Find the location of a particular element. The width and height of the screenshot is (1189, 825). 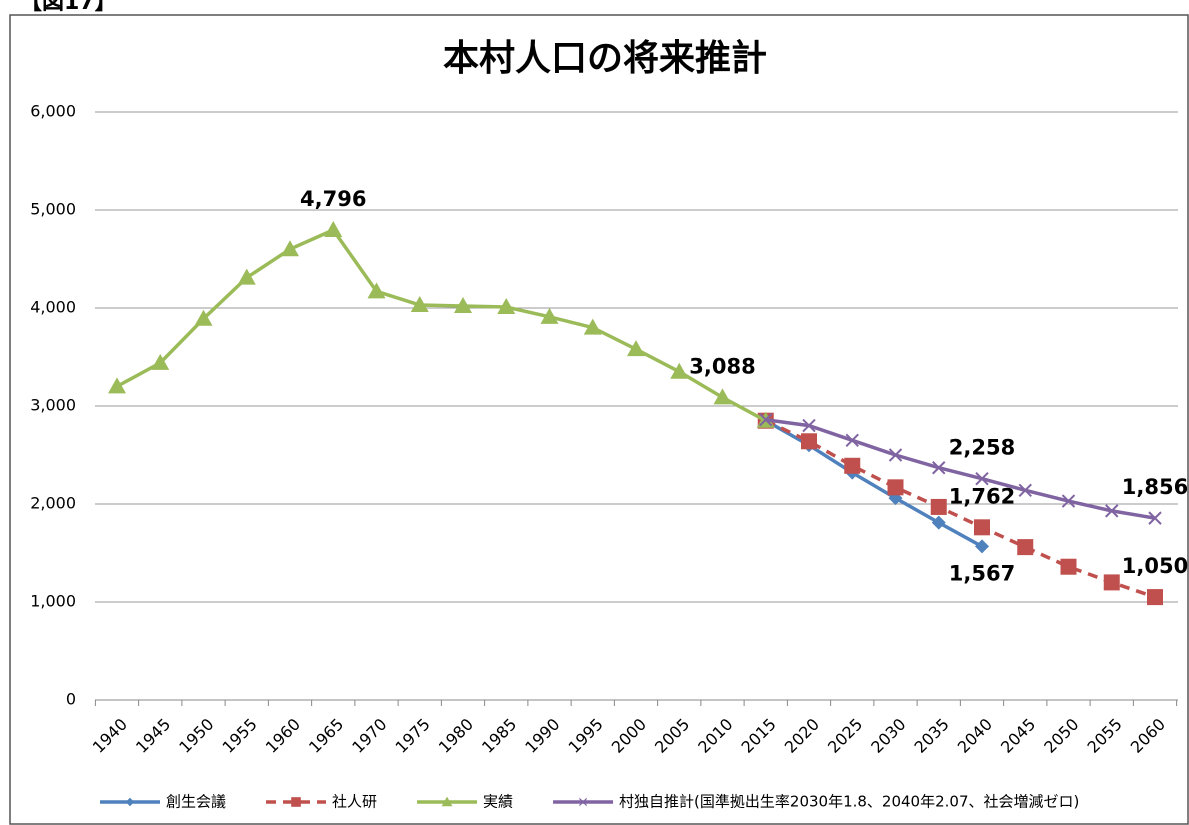

y-tick-label: 4,000 is located at coordinates (53, 307).